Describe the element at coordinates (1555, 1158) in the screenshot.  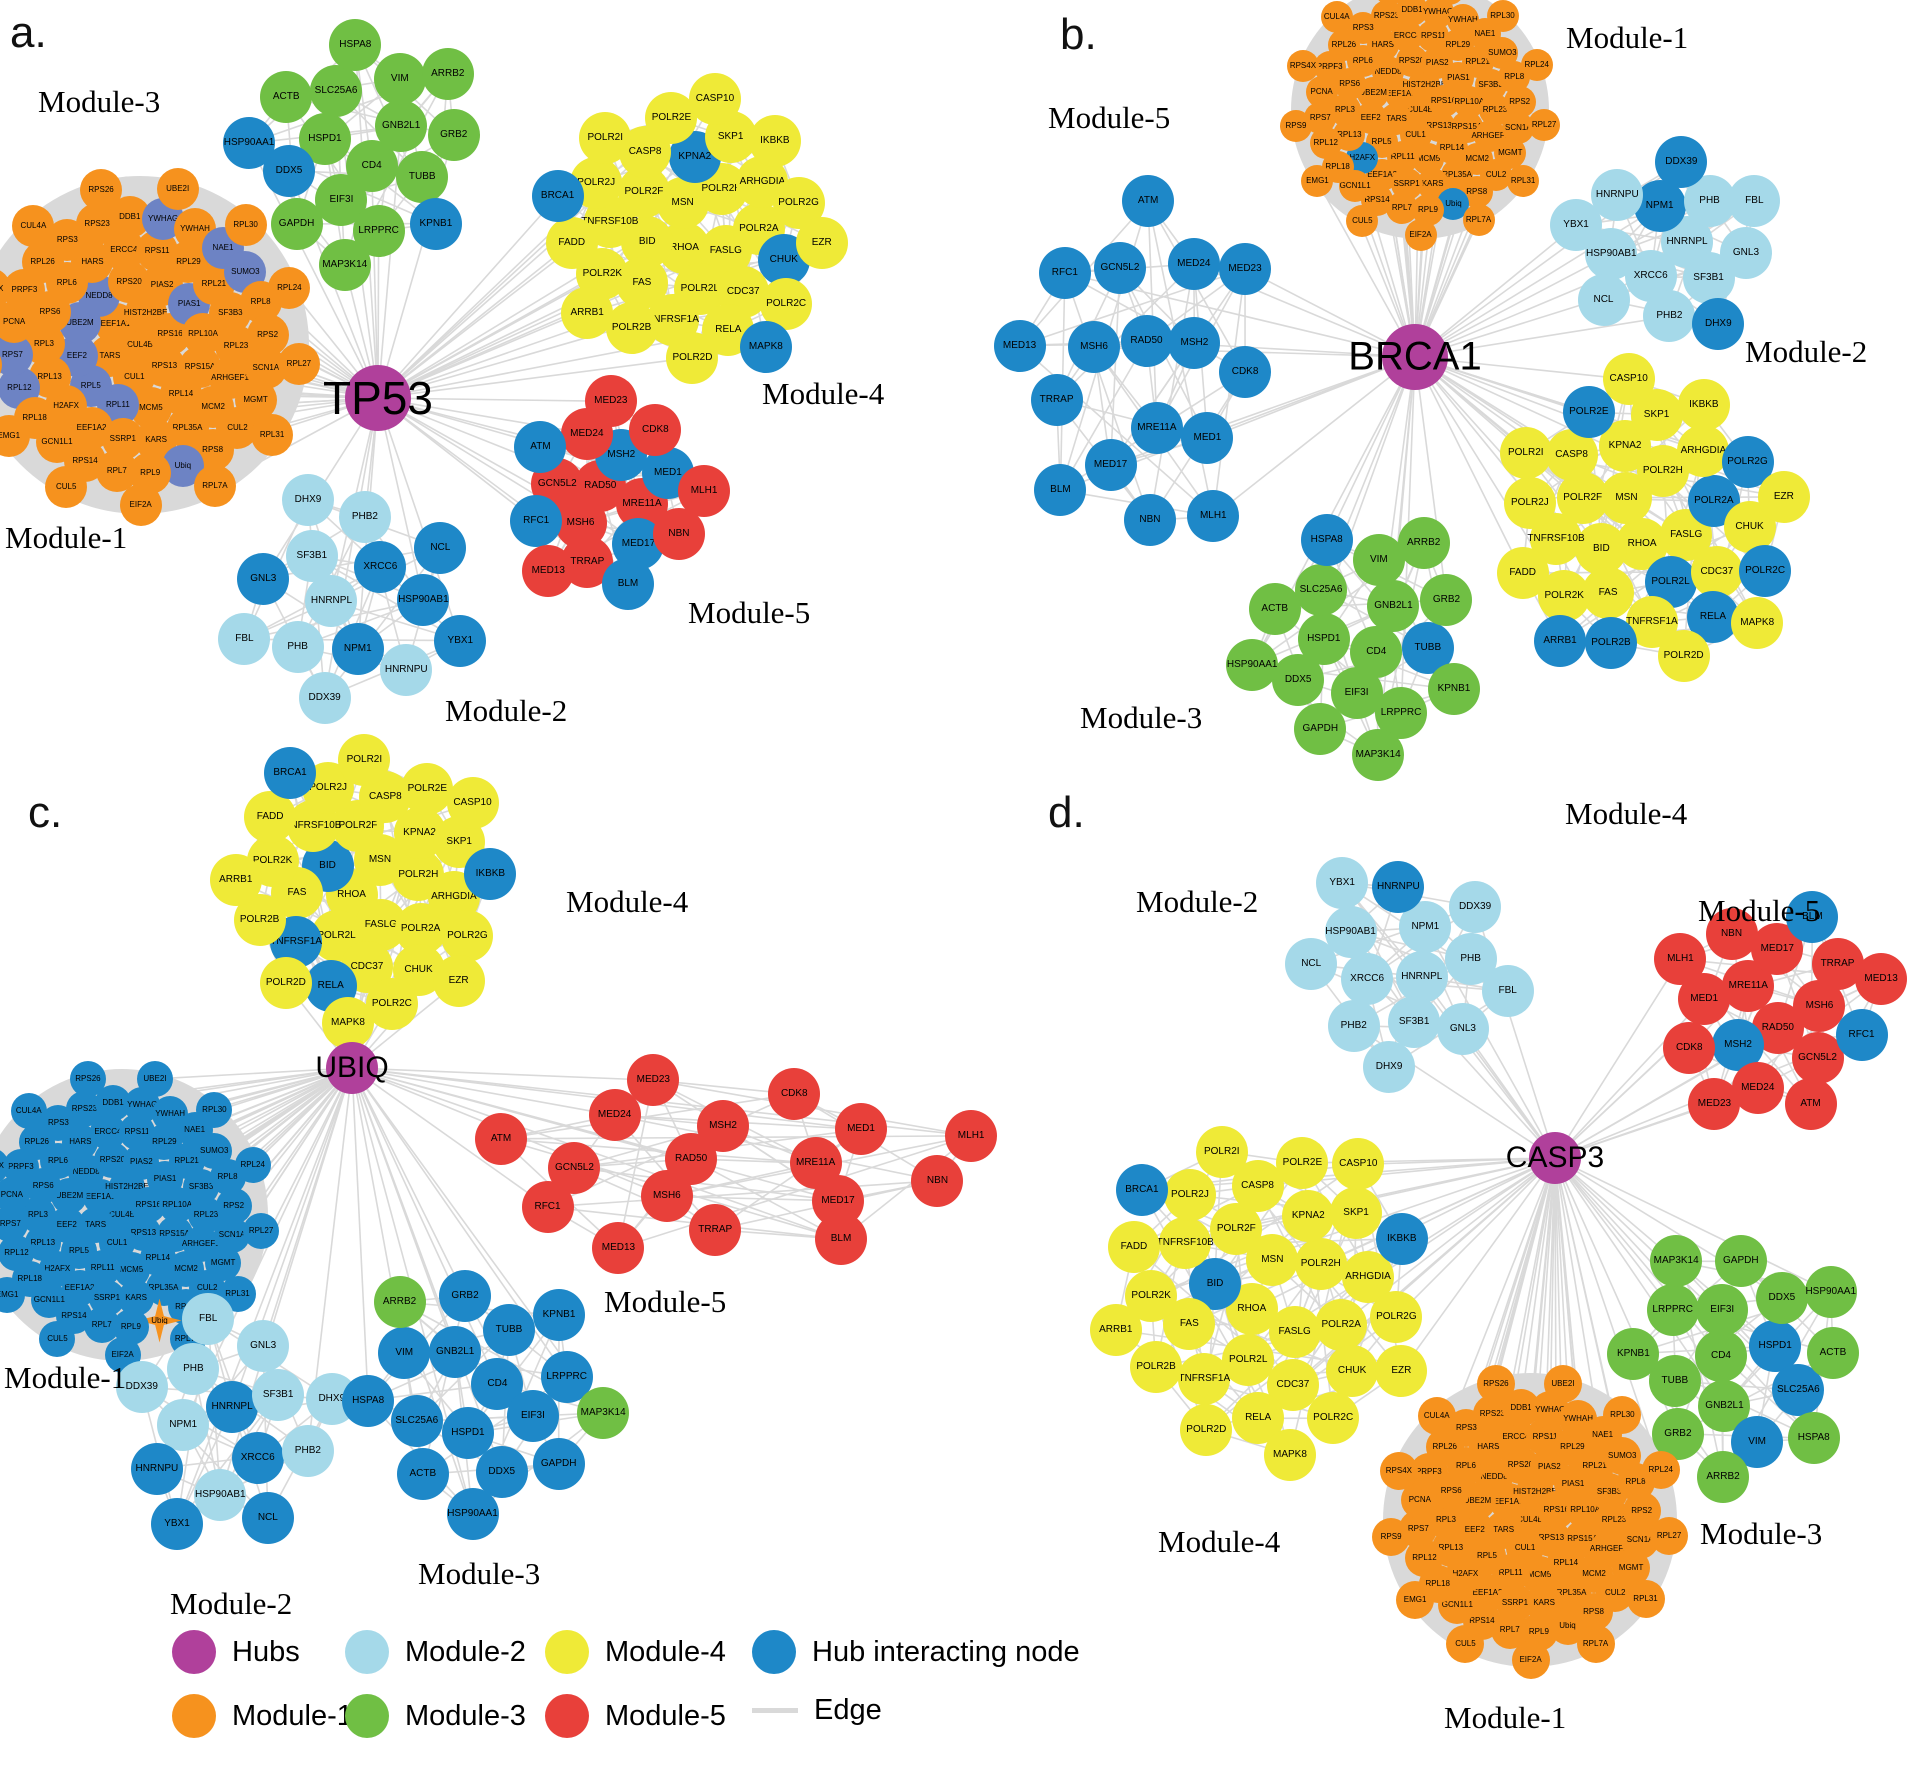
I see `hub-CASP3` at that location.